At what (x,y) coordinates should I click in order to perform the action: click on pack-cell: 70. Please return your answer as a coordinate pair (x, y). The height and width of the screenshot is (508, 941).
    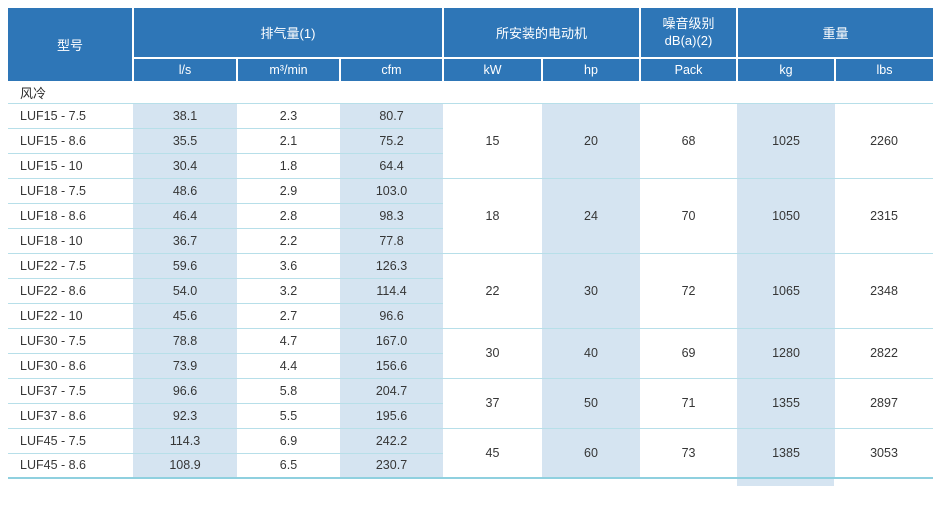
    Looking at the image, I should click on (689, 216).